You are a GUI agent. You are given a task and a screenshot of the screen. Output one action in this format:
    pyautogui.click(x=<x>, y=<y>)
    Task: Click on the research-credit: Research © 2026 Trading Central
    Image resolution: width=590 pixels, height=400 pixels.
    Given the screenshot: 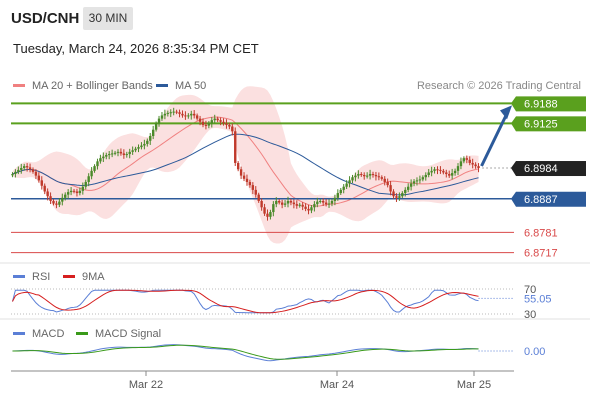 What is the action you would take?
    pyautogui.click(x=498, y=86)
    